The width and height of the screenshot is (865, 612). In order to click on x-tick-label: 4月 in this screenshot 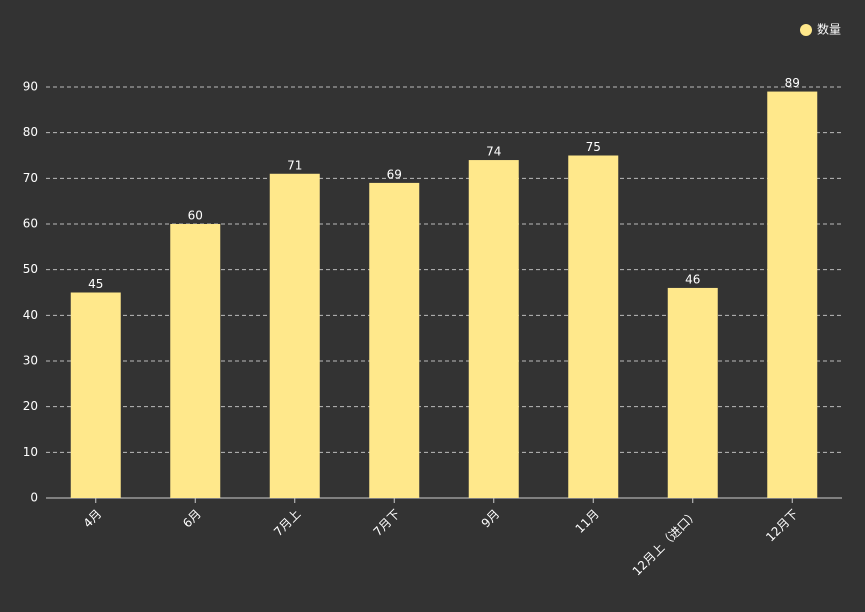, I will do `click(93, 519)`.